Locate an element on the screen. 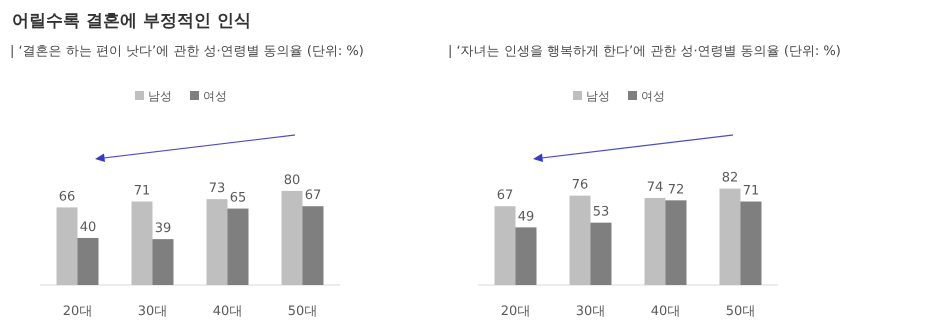  chart-subtitle: | ‘자녀는 인생을 행복하게 한다’에 관한 성·연령별 동의율 (단위: %) is located at coordinates (644, 51).